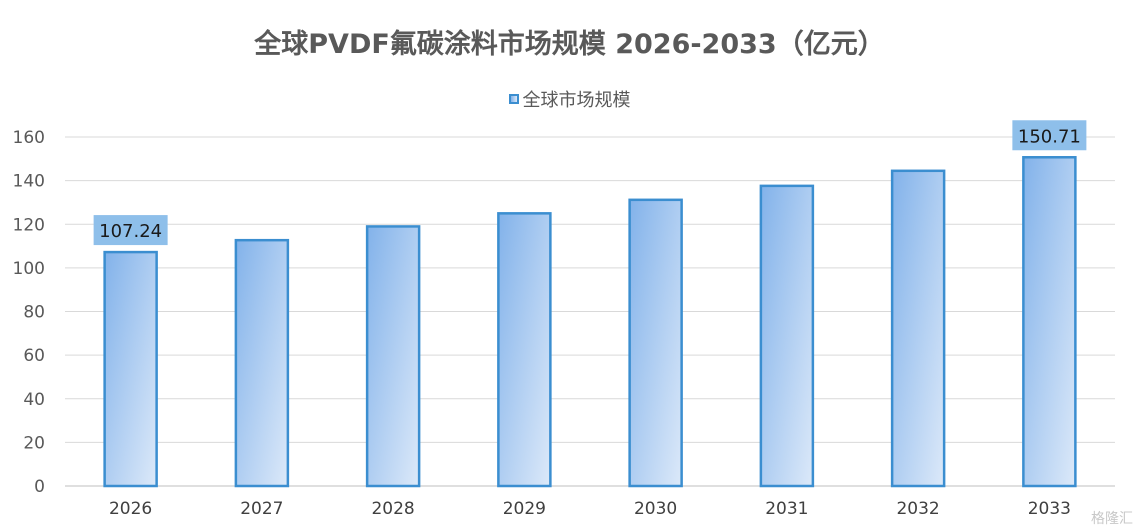 This screenshot has height=532, width=1139. Describe the element at coordinates (786, 509) in the screenshot. I see `x-tick-label: 2031` at that location.